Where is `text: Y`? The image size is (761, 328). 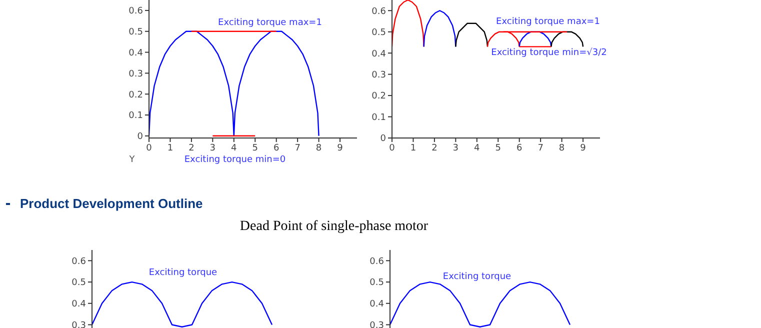 text: Y is located at coordinates (132, 160).